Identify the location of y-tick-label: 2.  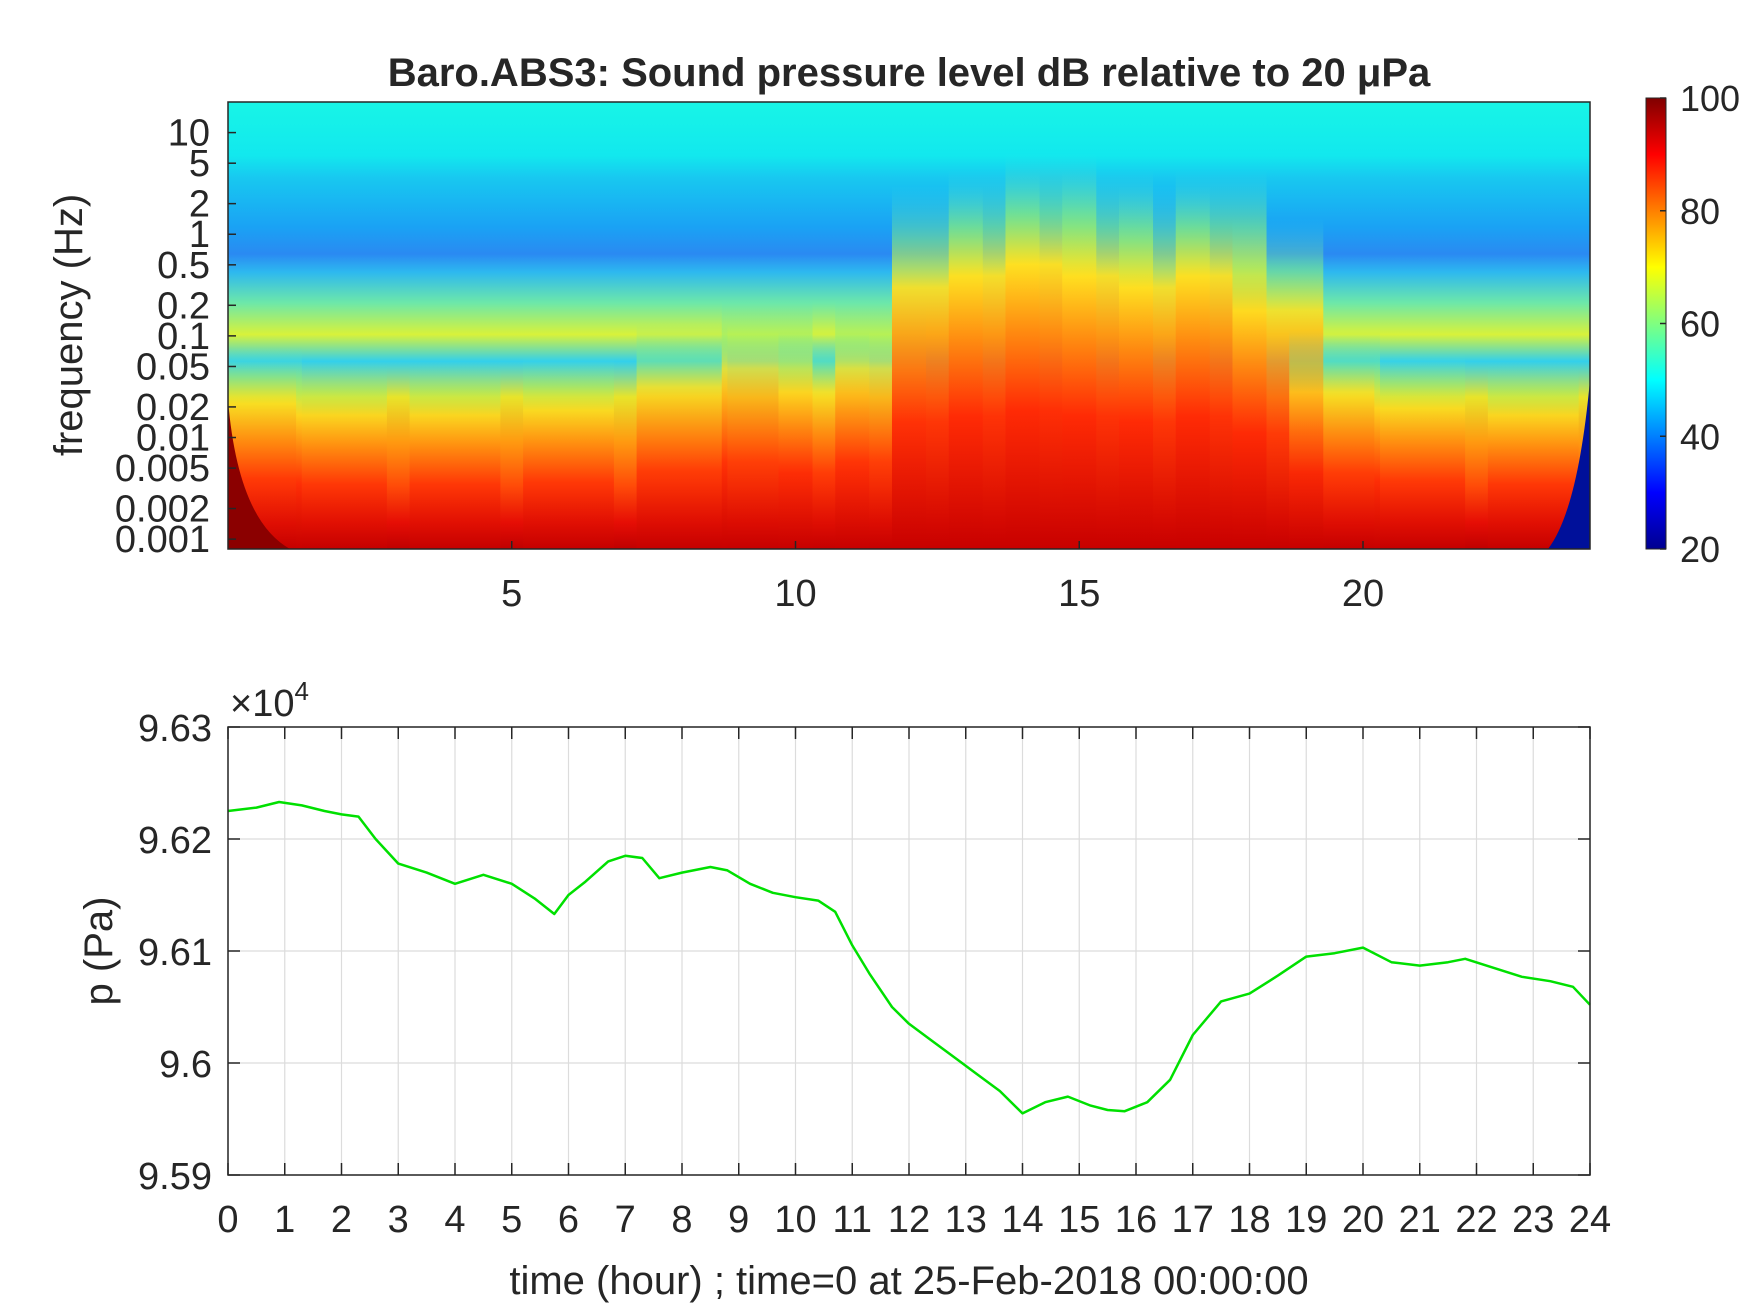
(199, 205).